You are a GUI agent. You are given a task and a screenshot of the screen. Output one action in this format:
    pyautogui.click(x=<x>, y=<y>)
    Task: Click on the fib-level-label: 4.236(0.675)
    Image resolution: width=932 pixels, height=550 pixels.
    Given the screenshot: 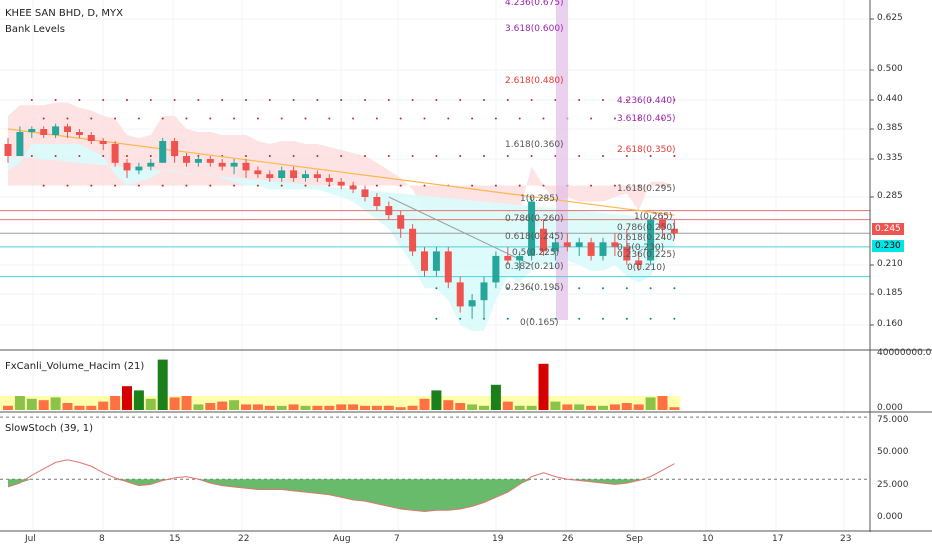 What is the action you would take?
    pyautogui.click(x=534, y=4)
    